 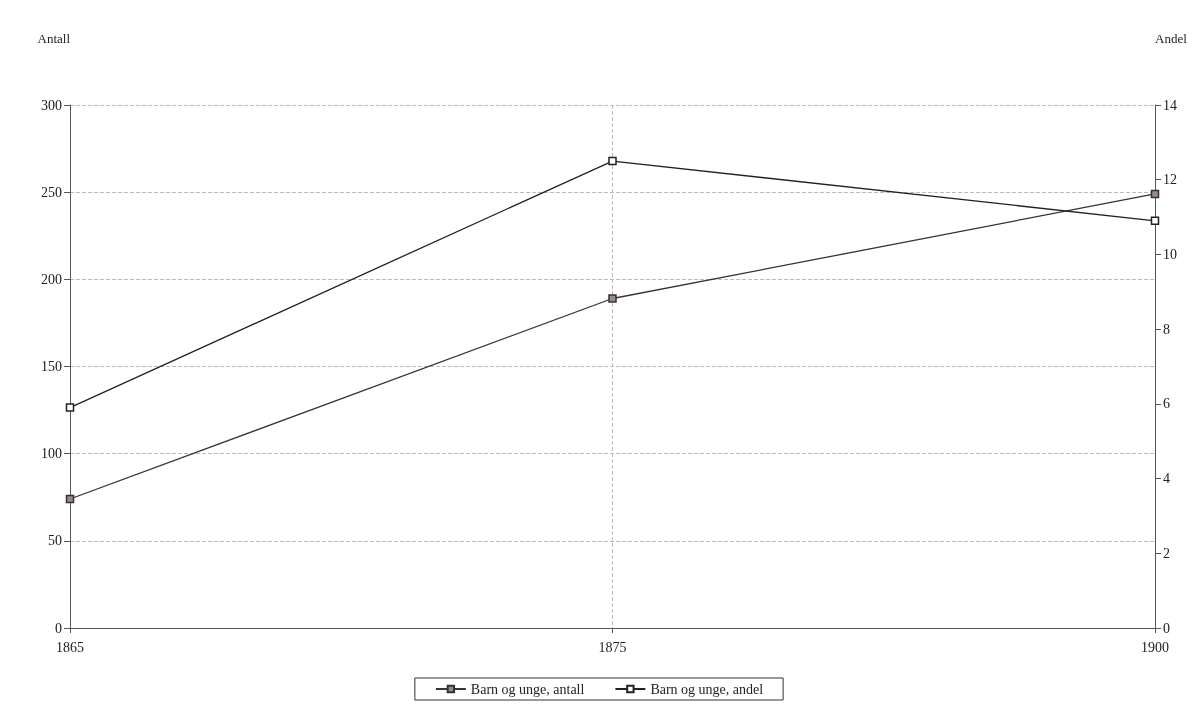 I want to click on y-tick-label: 200, so click(x=51, y=279).